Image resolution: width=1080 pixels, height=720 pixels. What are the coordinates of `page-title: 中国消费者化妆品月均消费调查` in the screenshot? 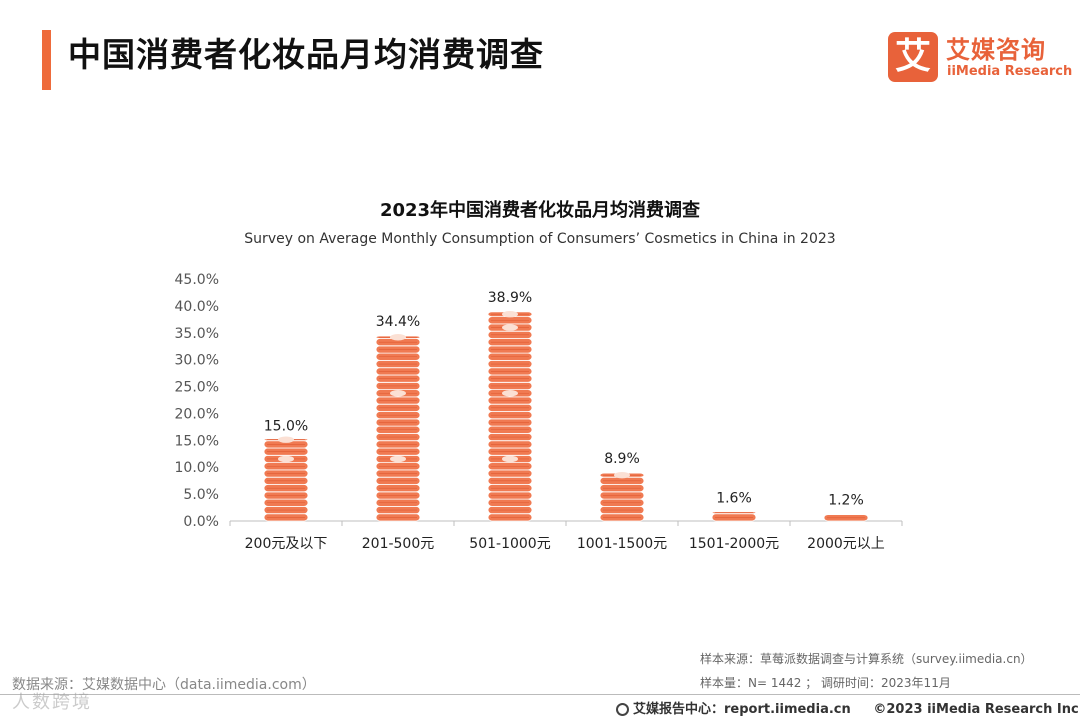 It's located at (306, 54).